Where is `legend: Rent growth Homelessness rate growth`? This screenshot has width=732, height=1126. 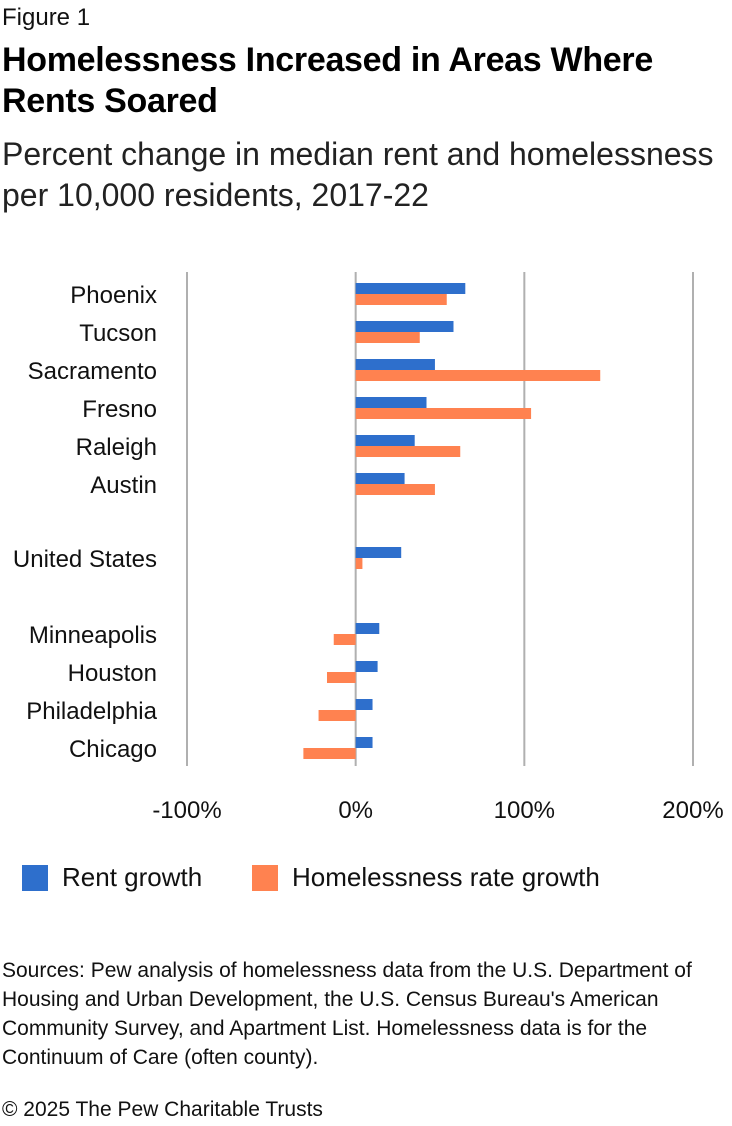
legend: Rent growth Homelessness rate growth is located at coordinates (366, 880).